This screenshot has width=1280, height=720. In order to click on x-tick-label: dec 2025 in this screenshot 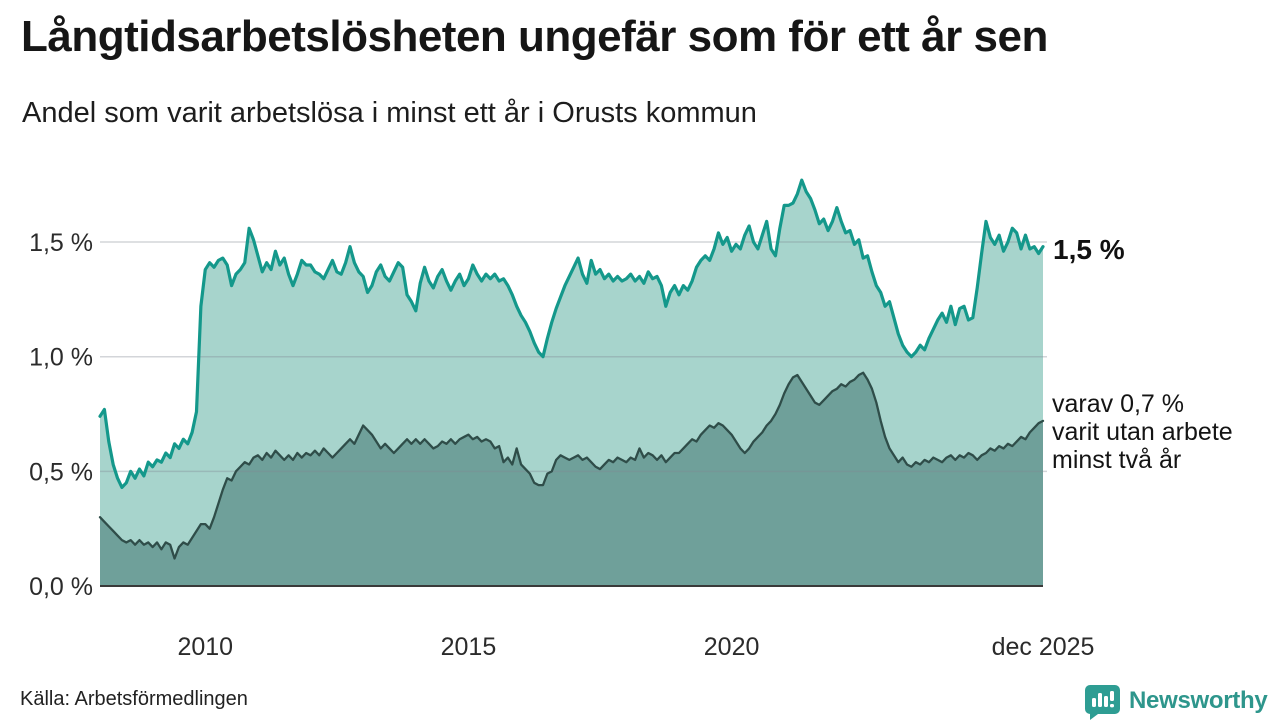, I will do `click(1043, 647)`.